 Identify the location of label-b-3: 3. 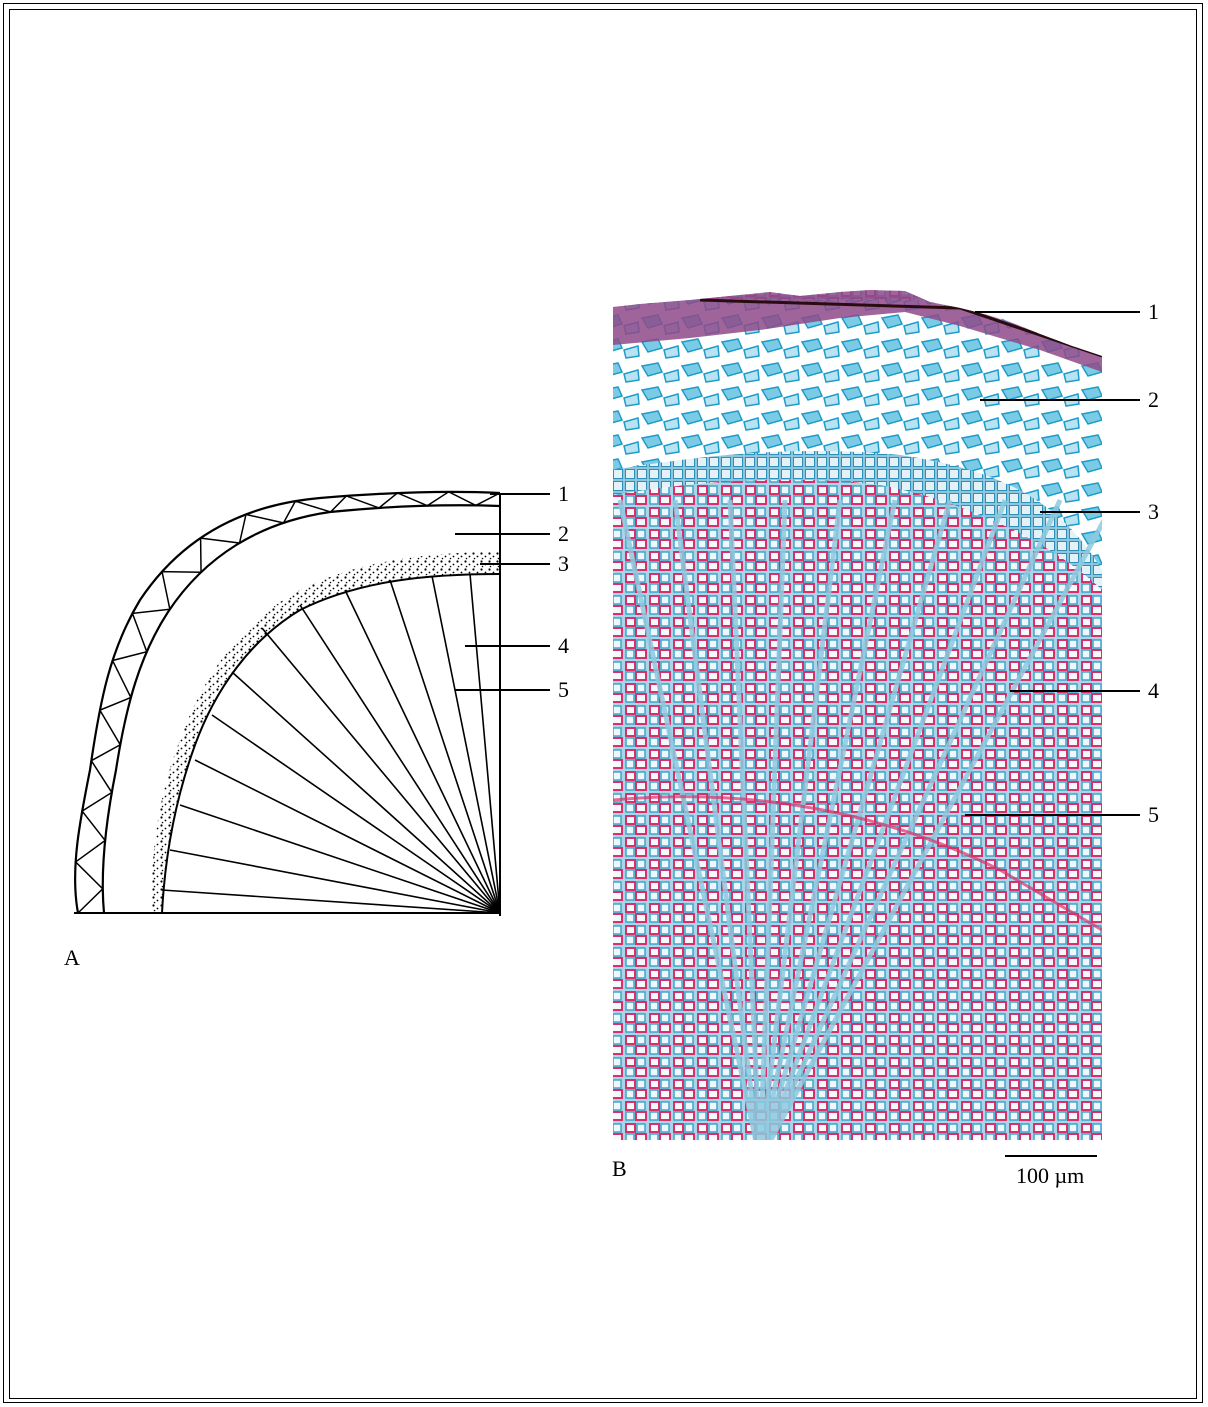
(1153, 511).